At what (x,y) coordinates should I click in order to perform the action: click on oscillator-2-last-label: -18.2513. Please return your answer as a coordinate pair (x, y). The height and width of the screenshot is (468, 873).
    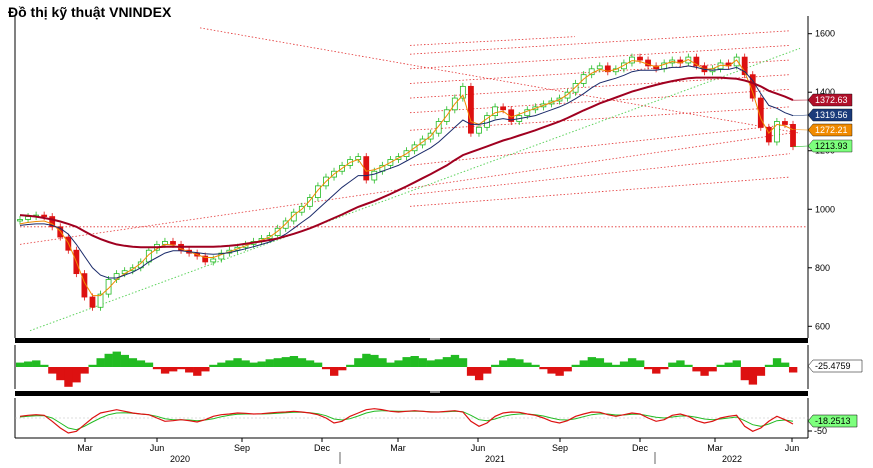
    Looking at the image, I should click on (833, 421).